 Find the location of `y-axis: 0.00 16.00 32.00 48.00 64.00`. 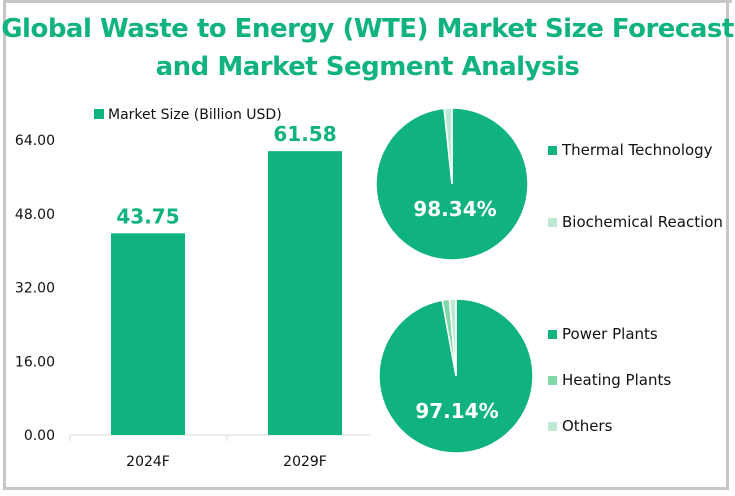

y-axis: 0.00 16.00 32.00 48.00 64.00 is located at coordinates (35, 288).